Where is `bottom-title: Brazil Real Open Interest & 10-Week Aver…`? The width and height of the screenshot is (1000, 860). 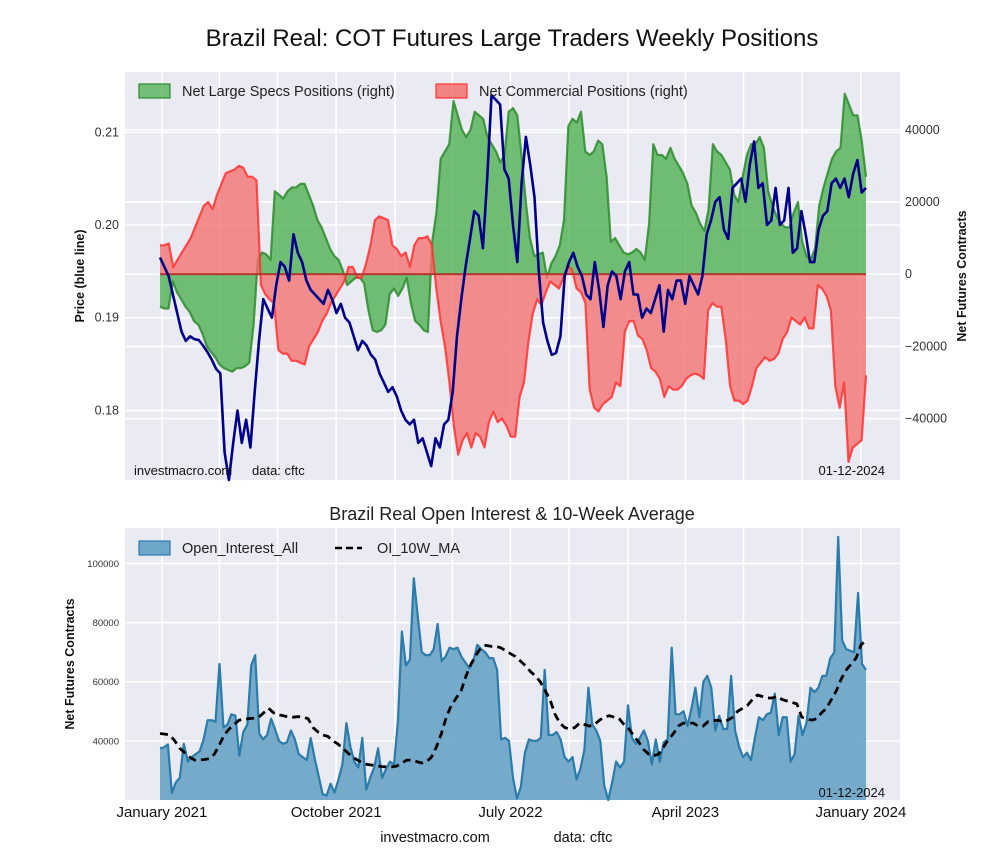
bottom-title: Brazil Real Open Interest & 10-Week Aver… is located at coordinates (512, 514).